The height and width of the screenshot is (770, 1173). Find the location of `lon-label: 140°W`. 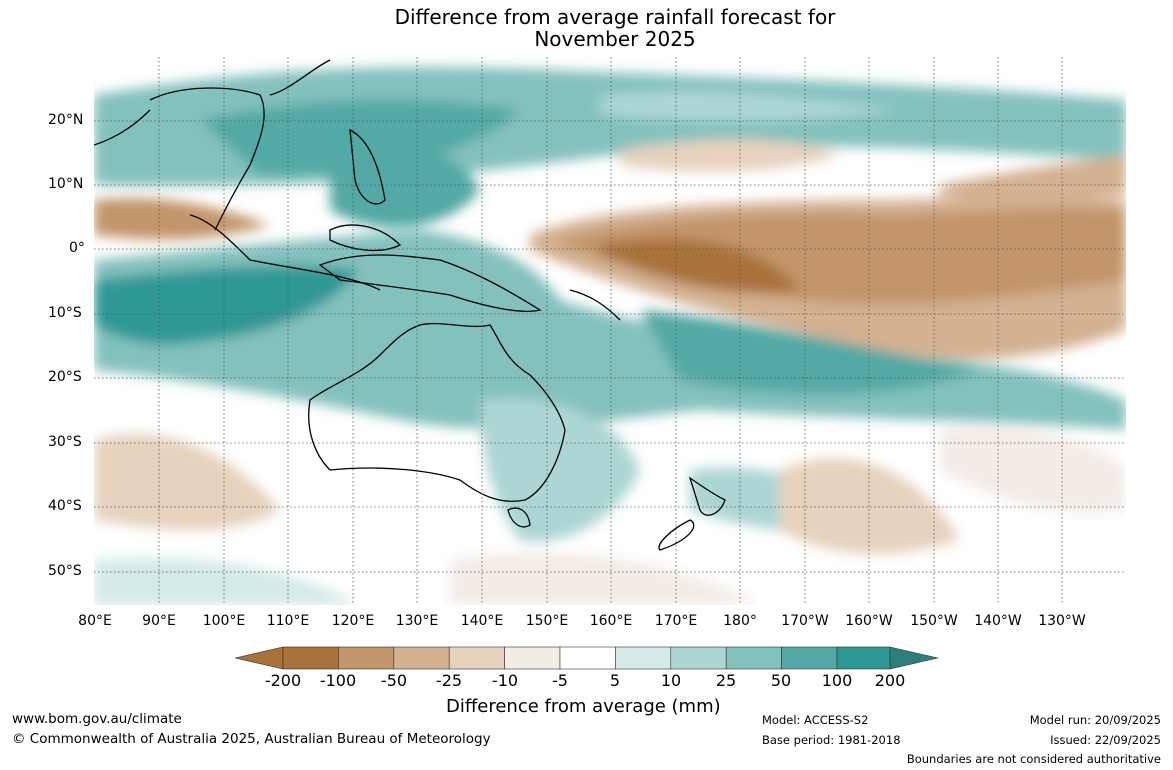

lon-label: 140°W is located at coordinates (998, 621).